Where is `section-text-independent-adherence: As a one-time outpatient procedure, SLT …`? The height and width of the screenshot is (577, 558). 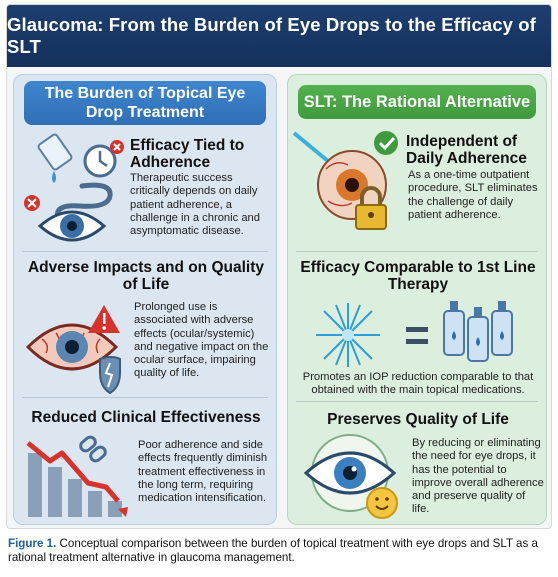
section-text-independent-adherence: As a one-time outpatient procedure, SLT … is located at coordinates (473, 195).